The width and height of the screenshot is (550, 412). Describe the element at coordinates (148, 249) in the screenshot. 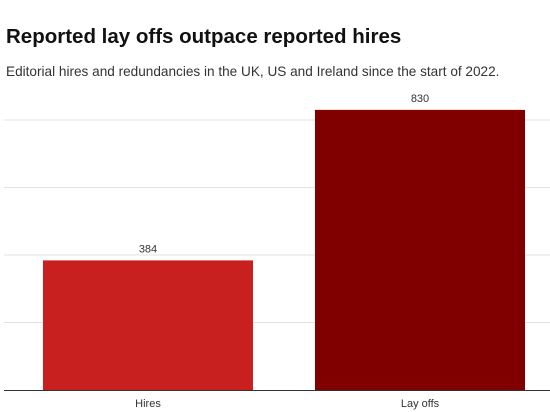

I see `data-label: 384` at that location.